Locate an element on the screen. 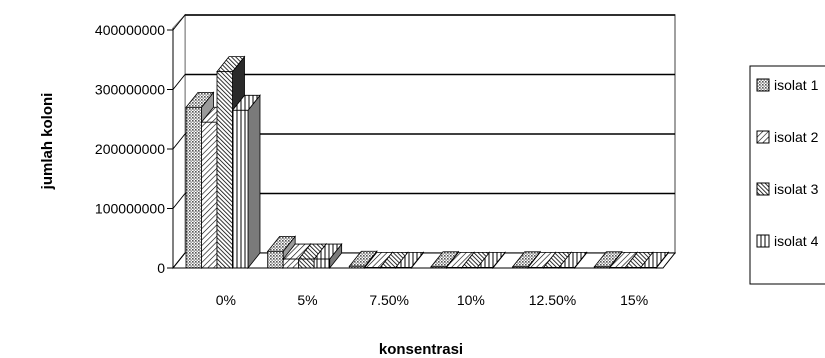  y-tick-label: 100000000 is located at coordinates (130, 209).